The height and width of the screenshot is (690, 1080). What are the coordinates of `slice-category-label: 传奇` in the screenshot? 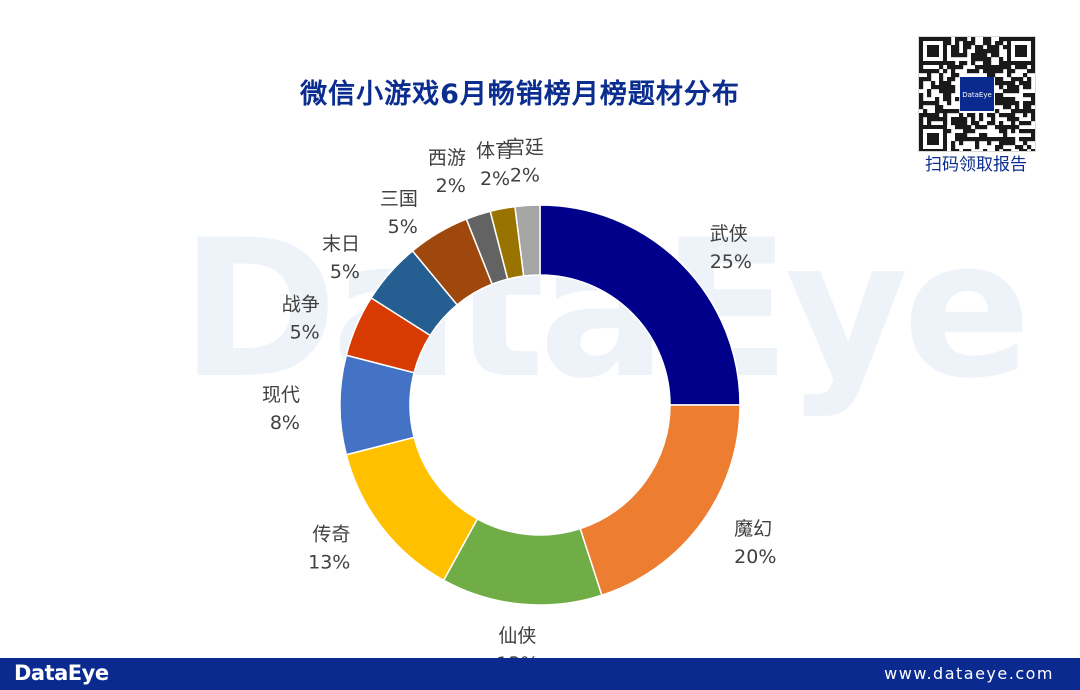 It's located at (331, 535).